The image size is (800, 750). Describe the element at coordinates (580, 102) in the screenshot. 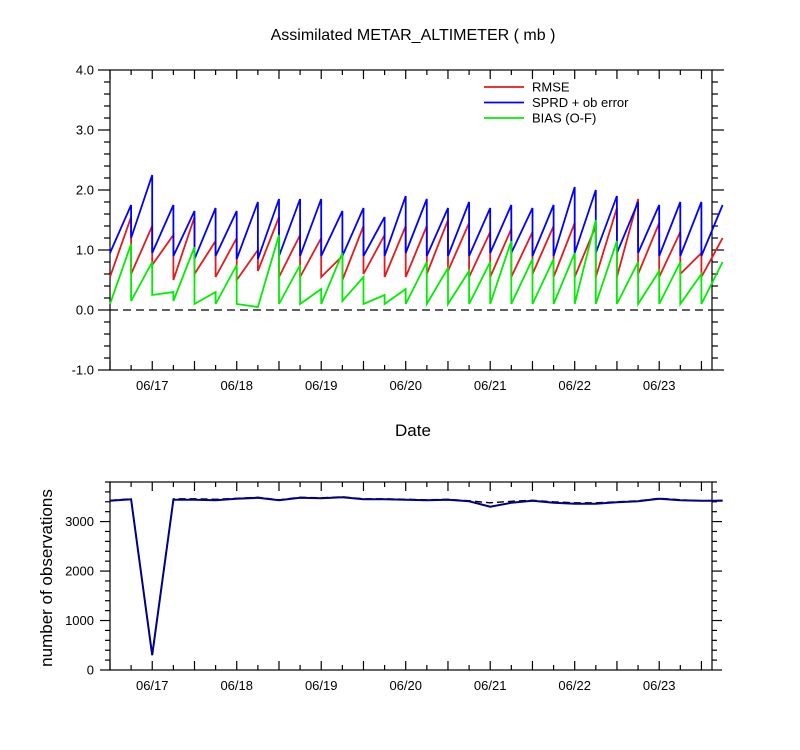

I see `legend-label: SPRD + ob error` at that location.